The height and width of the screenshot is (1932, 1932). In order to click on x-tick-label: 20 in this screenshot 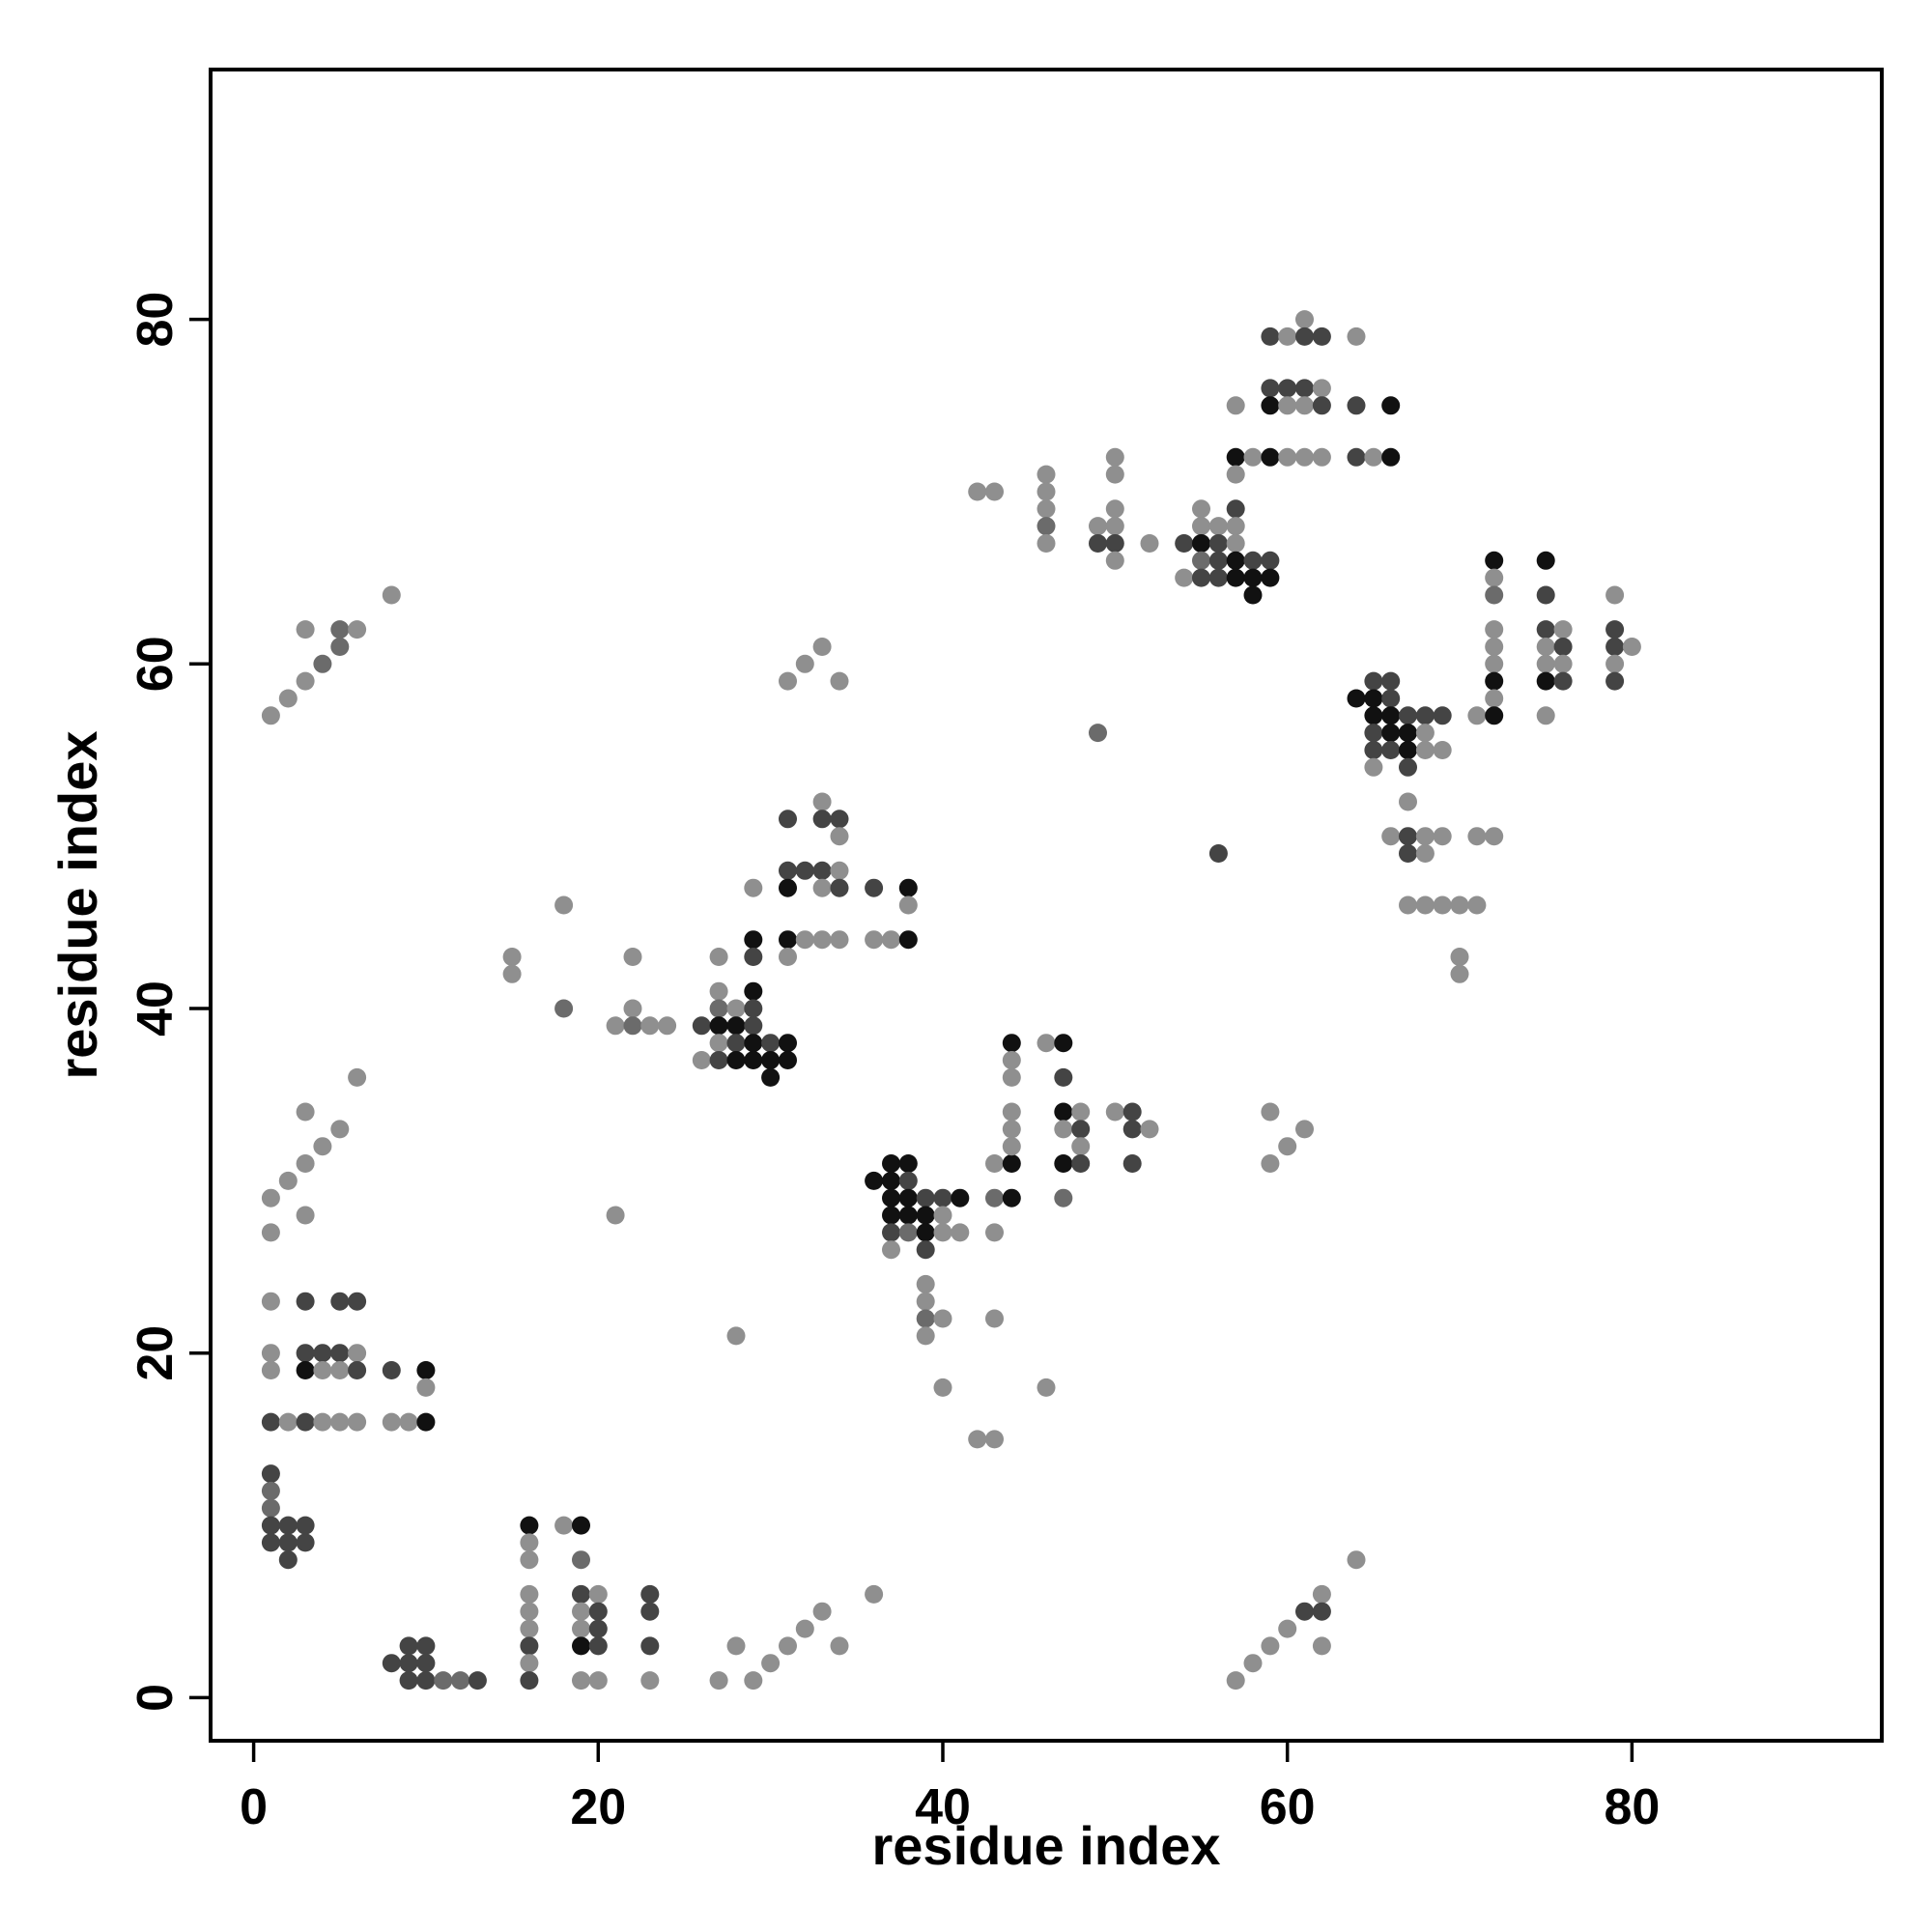, I will do `click(598, 1807)`.